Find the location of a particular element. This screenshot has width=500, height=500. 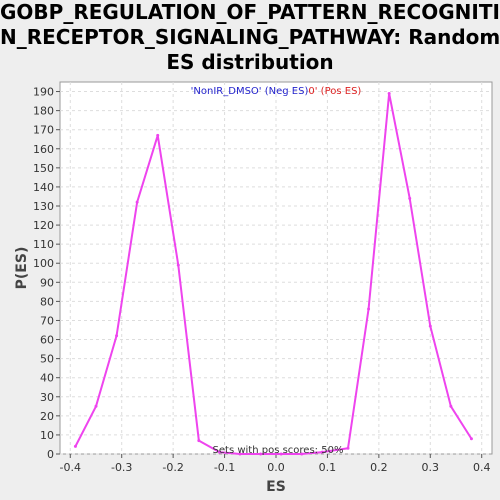

x-tick-label: -0.3 is located at coordinates (121, 467).